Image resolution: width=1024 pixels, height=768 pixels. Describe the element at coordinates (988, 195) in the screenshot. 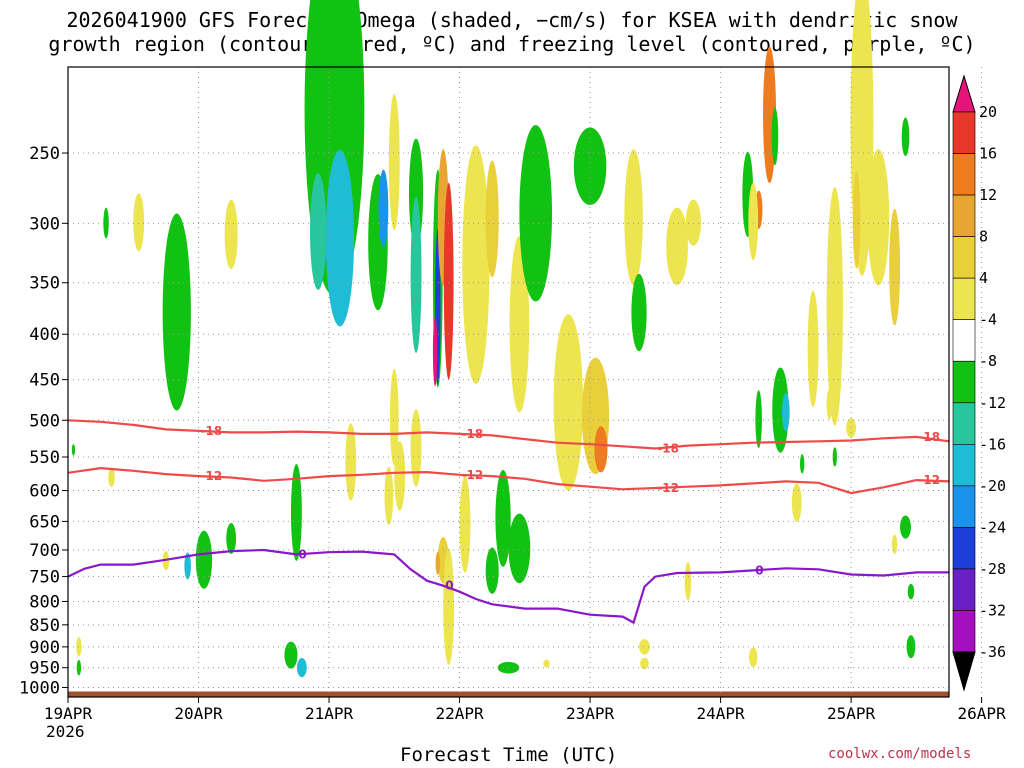

I see `colorbar-label: 12` at that location.